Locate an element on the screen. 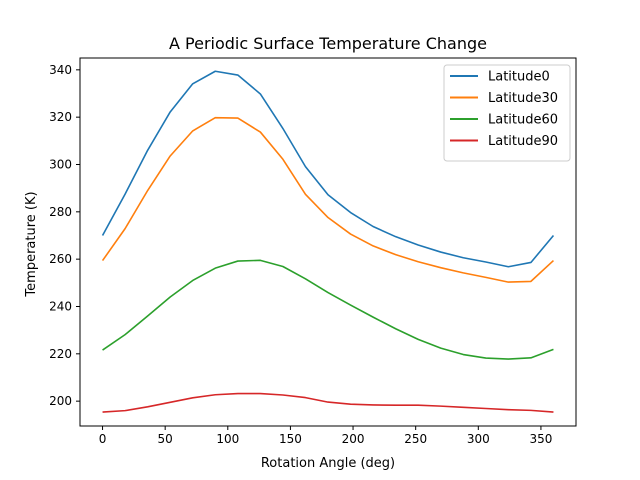 This screenshot has width=640, height=480. x-tick-label: 50 is located at coordinates (165, 439).